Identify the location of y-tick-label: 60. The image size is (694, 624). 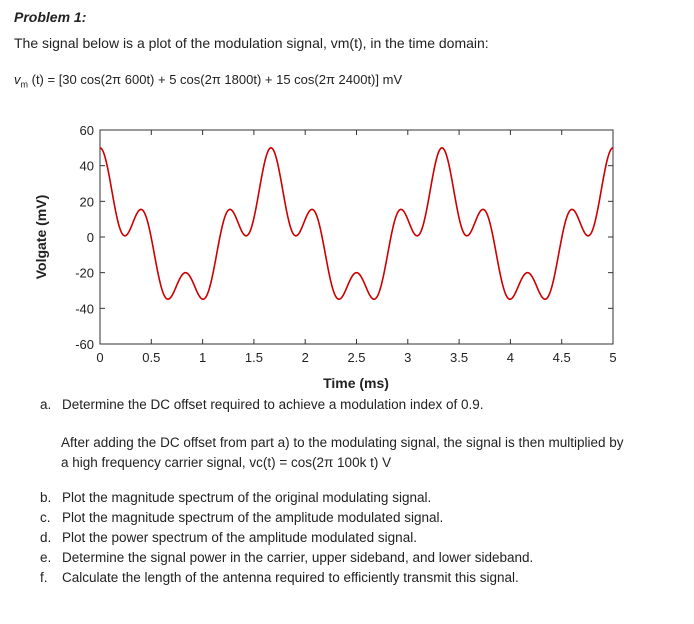
(87, 130).